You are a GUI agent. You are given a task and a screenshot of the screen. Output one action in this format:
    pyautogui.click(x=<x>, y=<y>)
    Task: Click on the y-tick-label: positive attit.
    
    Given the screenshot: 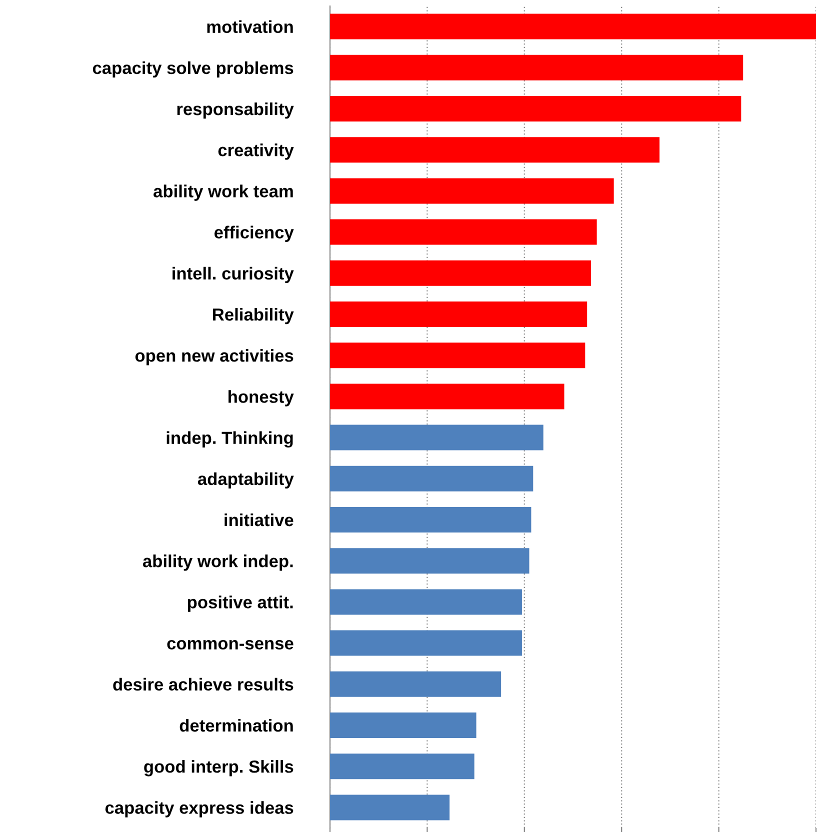 What is the action you would take?
    pyautogui.click(x=240, y=604)
    